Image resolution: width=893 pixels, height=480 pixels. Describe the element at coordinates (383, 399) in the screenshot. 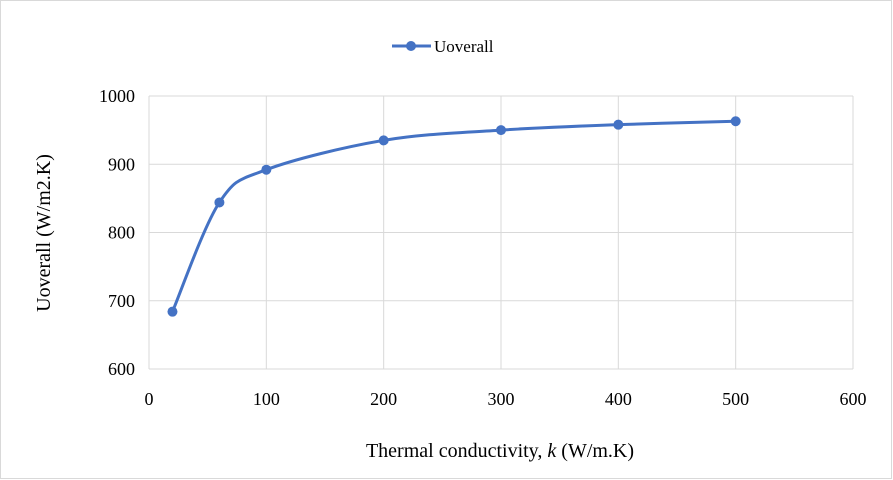

I see `x-tick-label: 200` at that location.